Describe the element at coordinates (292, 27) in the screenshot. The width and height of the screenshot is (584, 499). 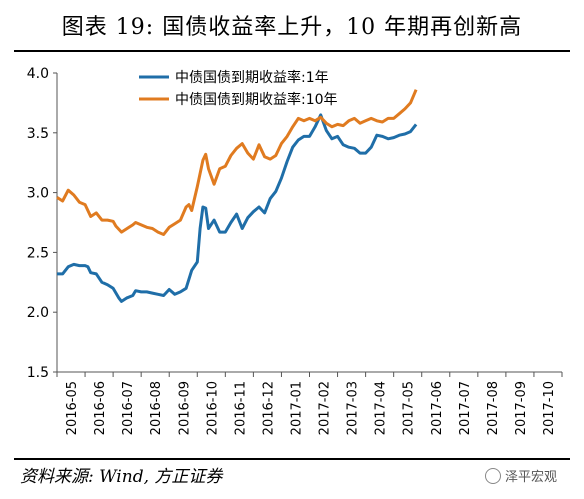
I see `chart-title: 图表 19: 国债收益率上升，10 年期再创新高` at that location.